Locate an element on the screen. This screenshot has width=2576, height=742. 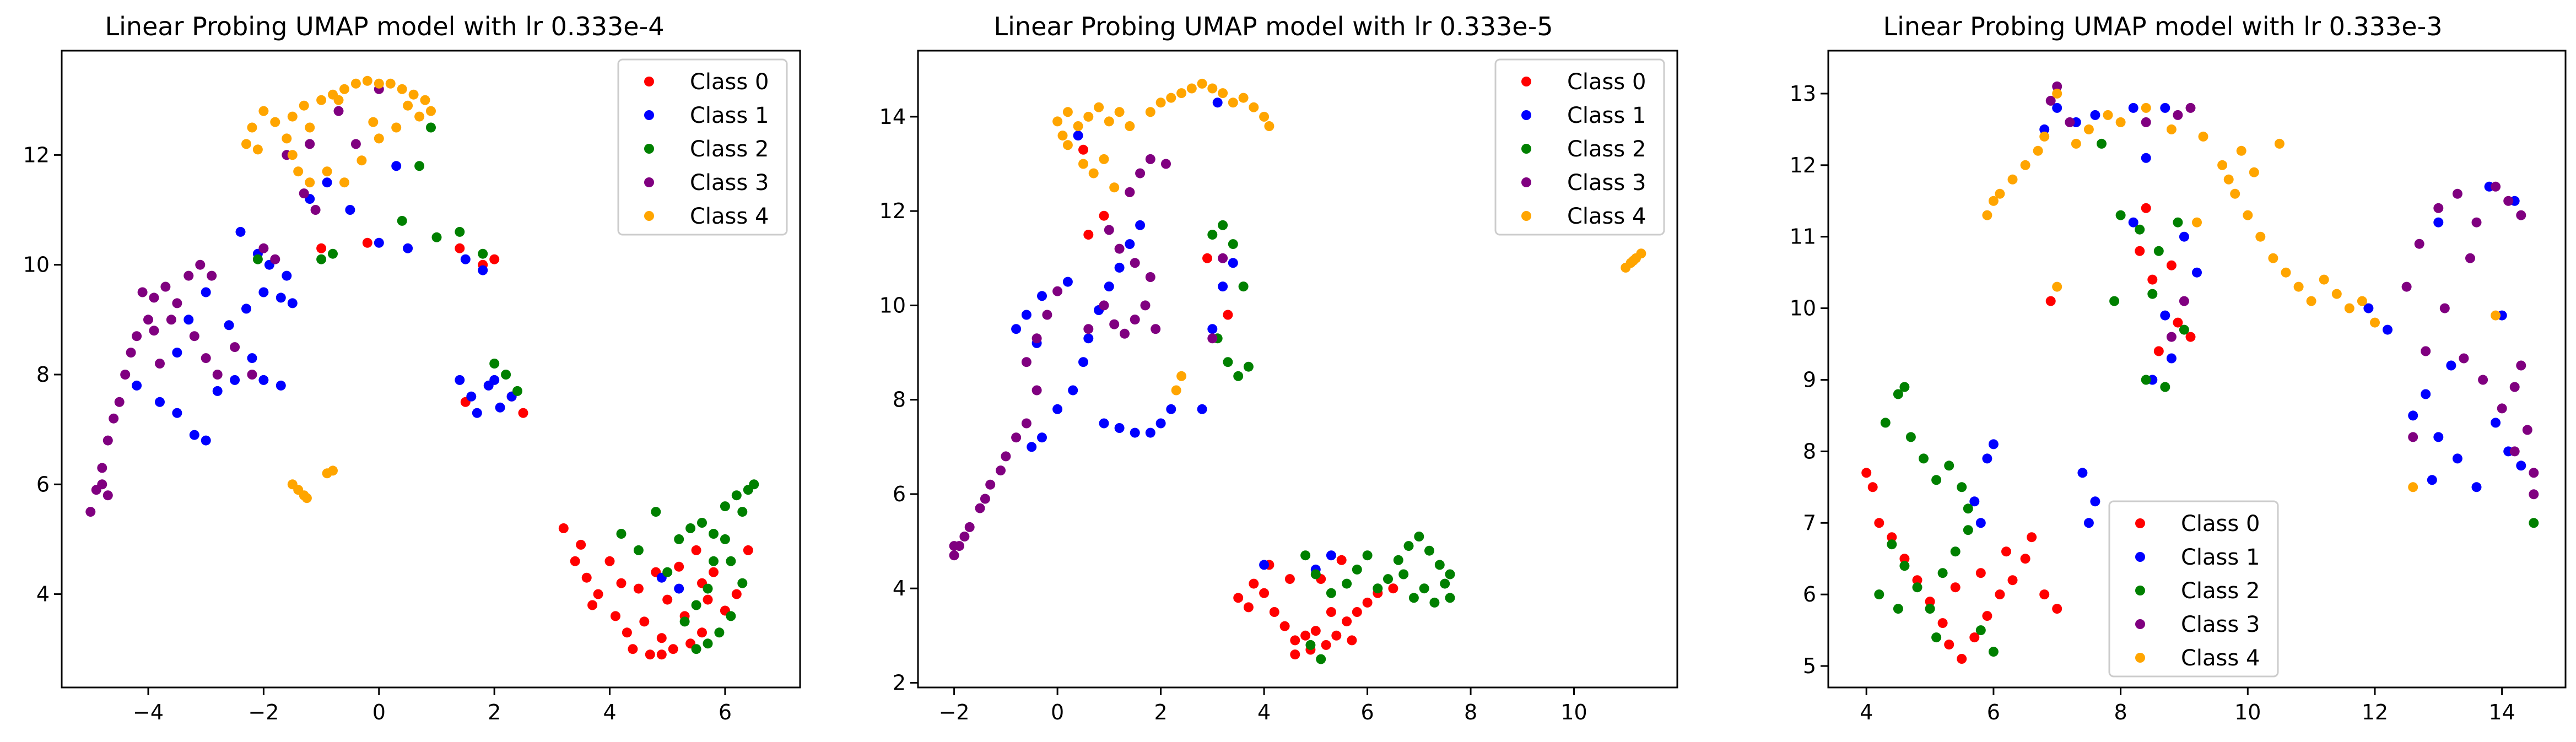
panel-3-legend: Class 0 Class 1 Class 2 Class 3 Class 4 is located at coordinates (2193, 589).